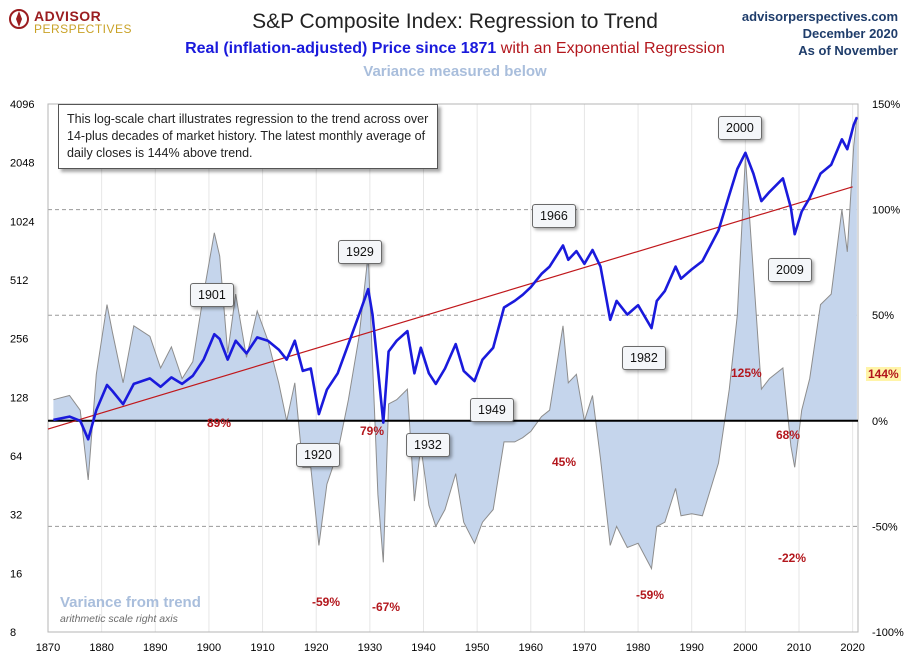 This screenshot has width=910, height=661. Describe the element at coordinates (531, 648) in the screenshot. I see `x-tick-label: 1960` at that location.